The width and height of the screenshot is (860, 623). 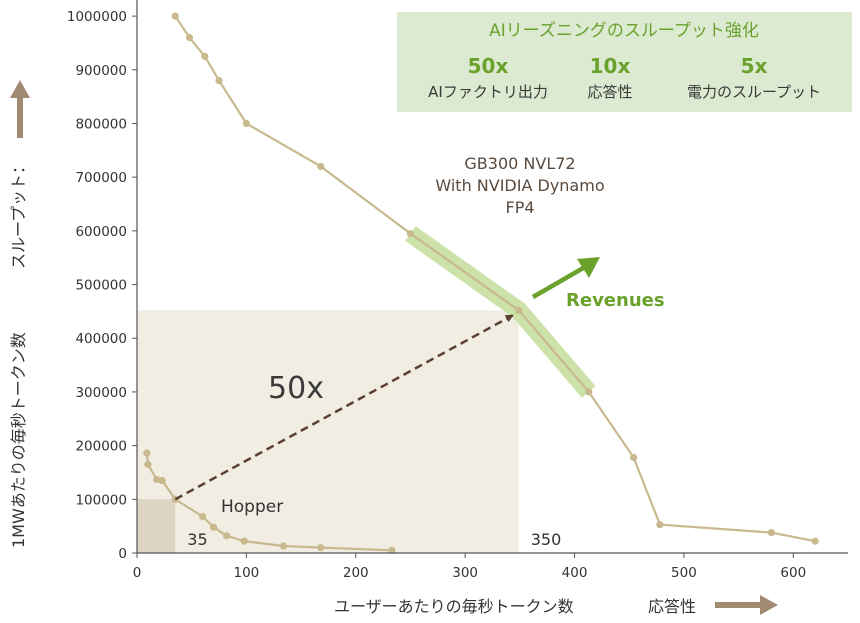 I want to click on y-tick-label-5: 500000, so click(x=101, y=286).